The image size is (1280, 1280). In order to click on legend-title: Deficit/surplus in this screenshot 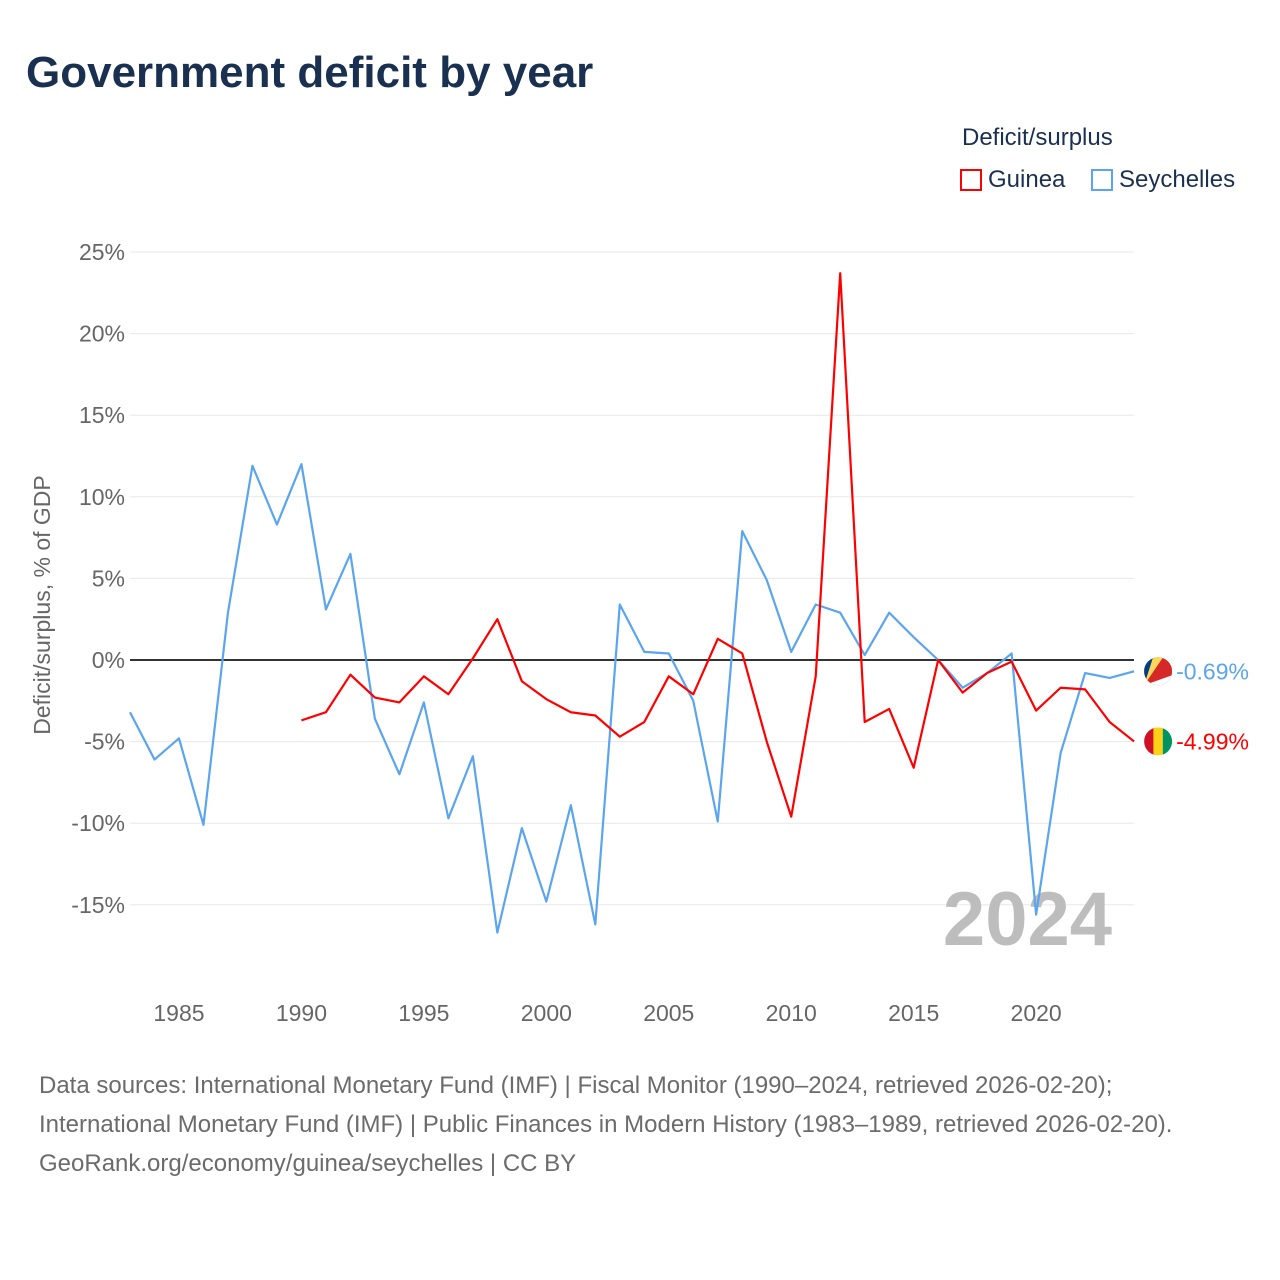, I will do `click(1037, 137)`.